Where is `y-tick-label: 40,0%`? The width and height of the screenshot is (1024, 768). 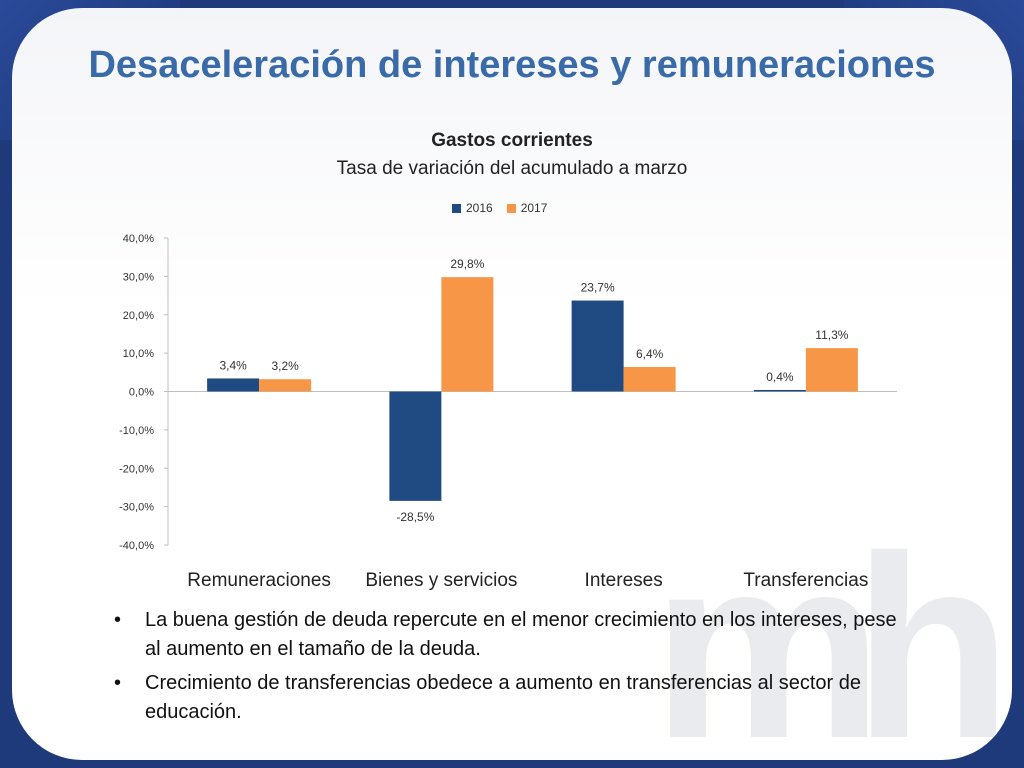
y-tick-label: 40,0% is located at coordinates (138, 239).